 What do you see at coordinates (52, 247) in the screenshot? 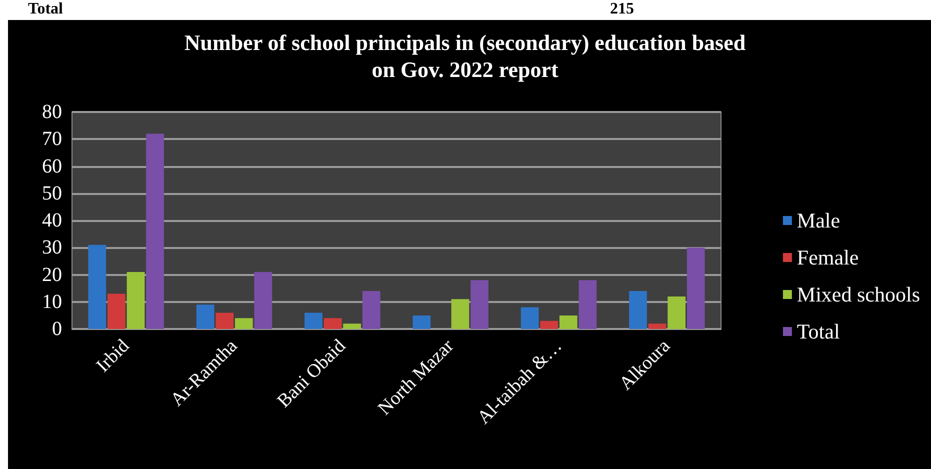
I see `y-tick-label: 30` at bounding box center [52, 247].